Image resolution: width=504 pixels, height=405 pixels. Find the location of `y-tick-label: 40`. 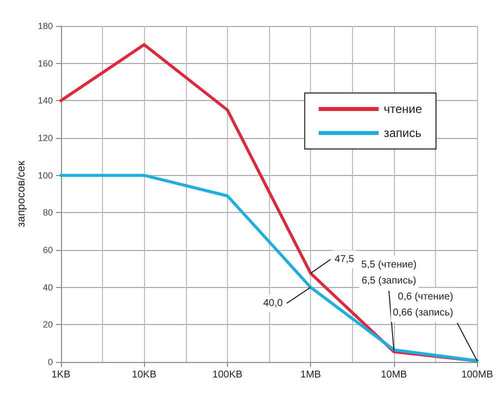

y-tick-label: 40 is located at coordinates (47, 287).